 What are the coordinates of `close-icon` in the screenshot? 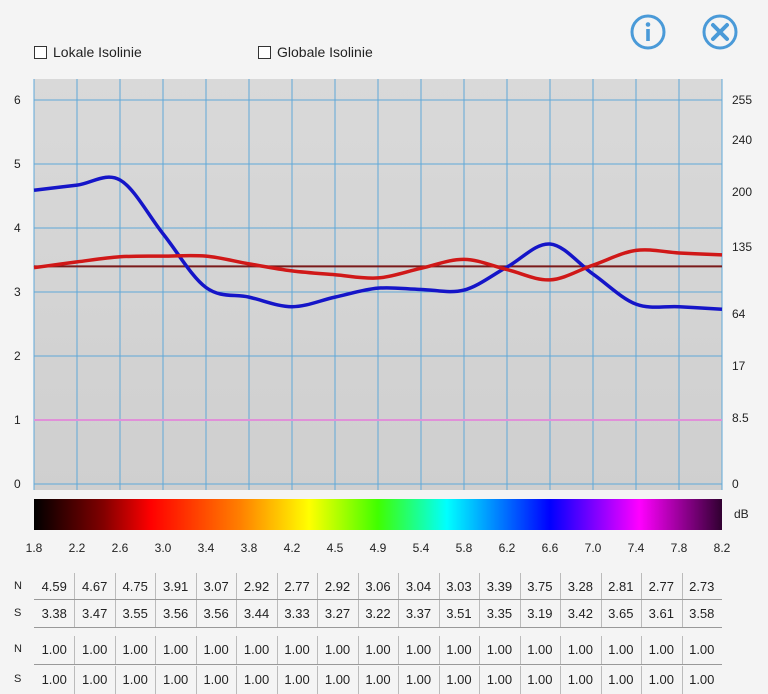 It's located at (720, 32).